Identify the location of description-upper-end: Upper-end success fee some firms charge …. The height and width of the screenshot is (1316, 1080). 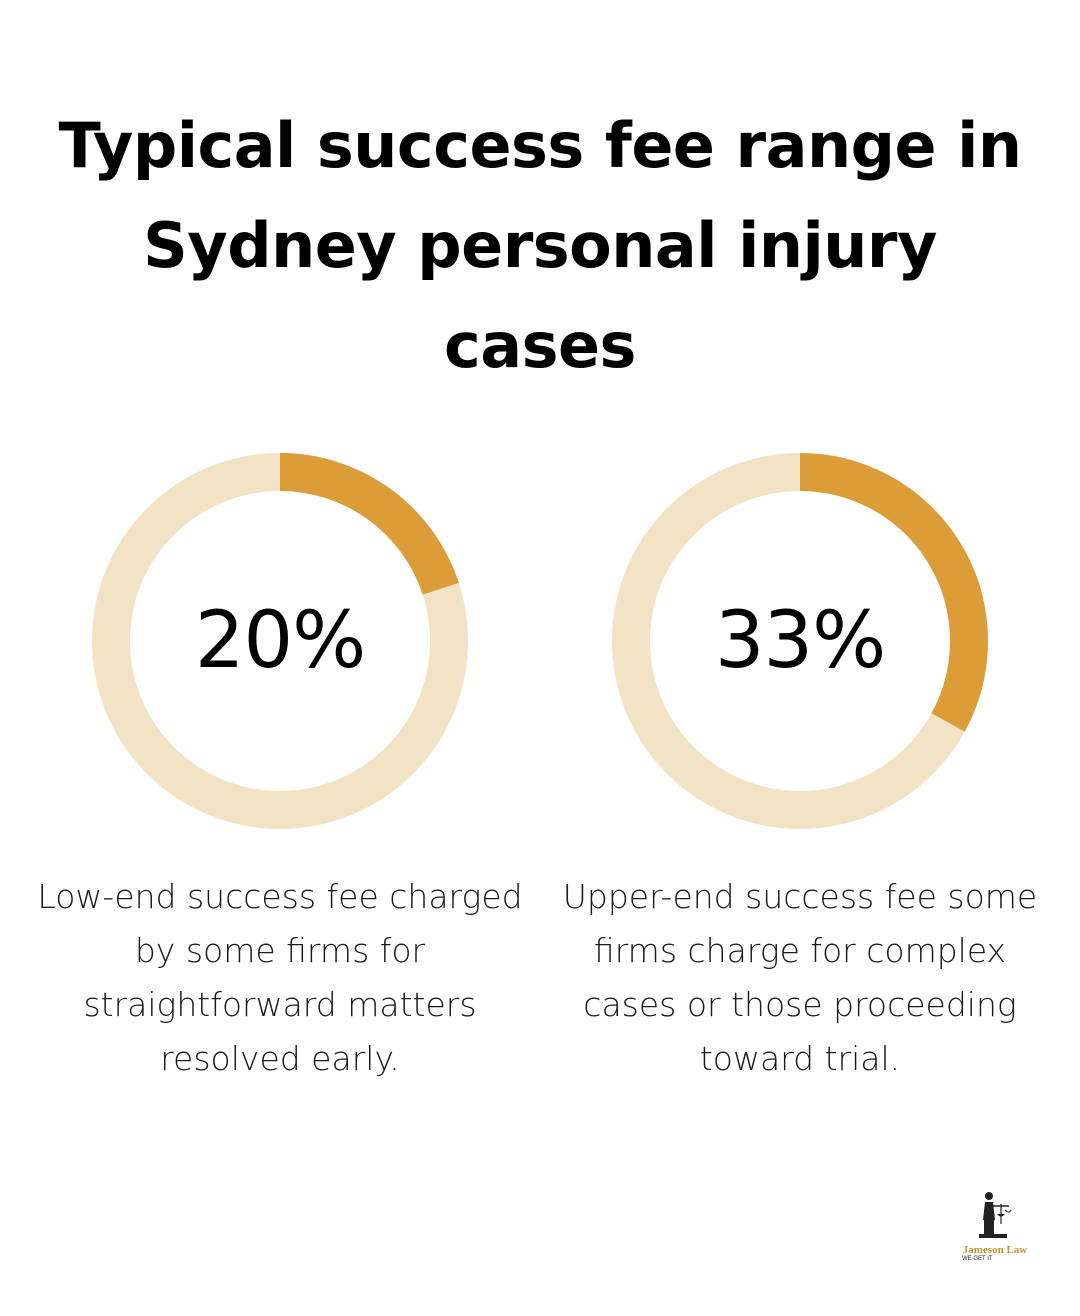
(800, 977).